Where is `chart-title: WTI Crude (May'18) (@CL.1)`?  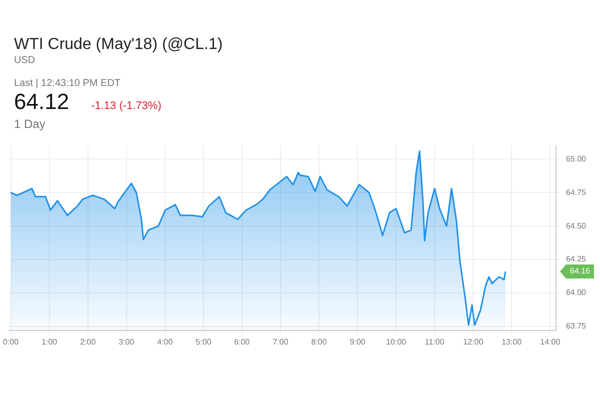 chart-title: WTI Crude (May'18) (@CL.1) is located at coordinates (119, 45).